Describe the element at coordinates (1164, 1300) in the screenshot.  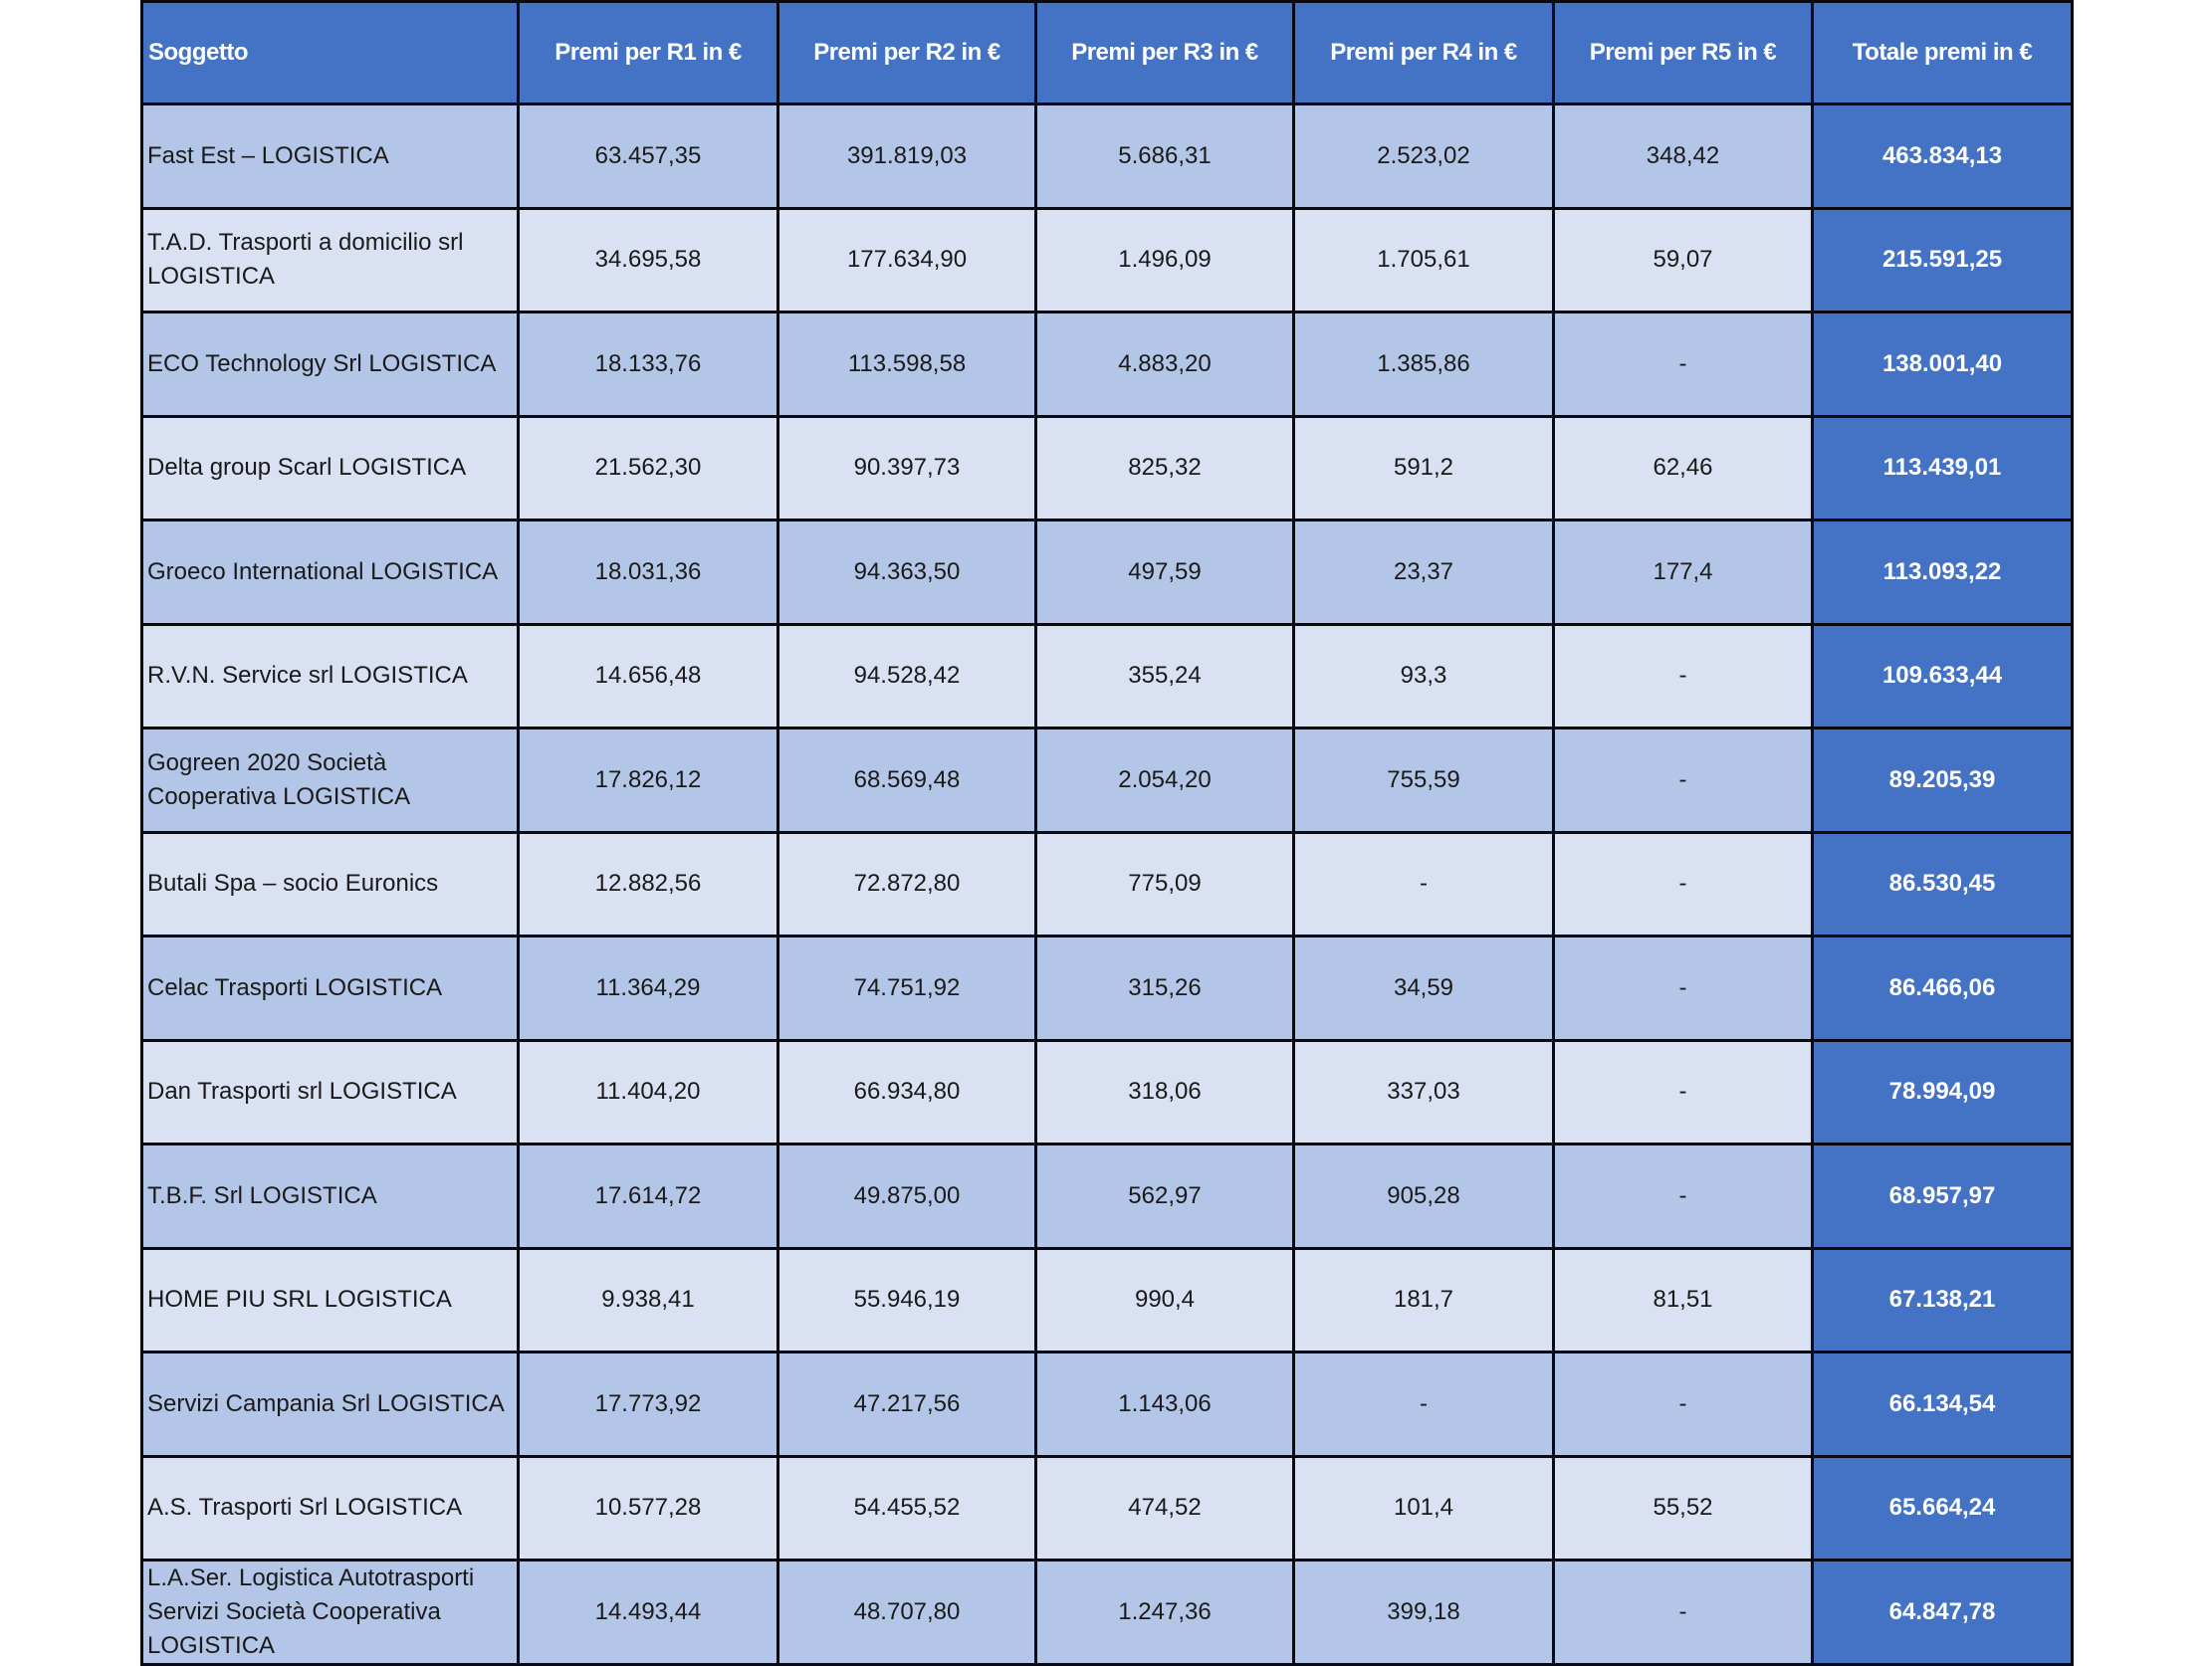
I see `cell-r3: 990,4` at that location.